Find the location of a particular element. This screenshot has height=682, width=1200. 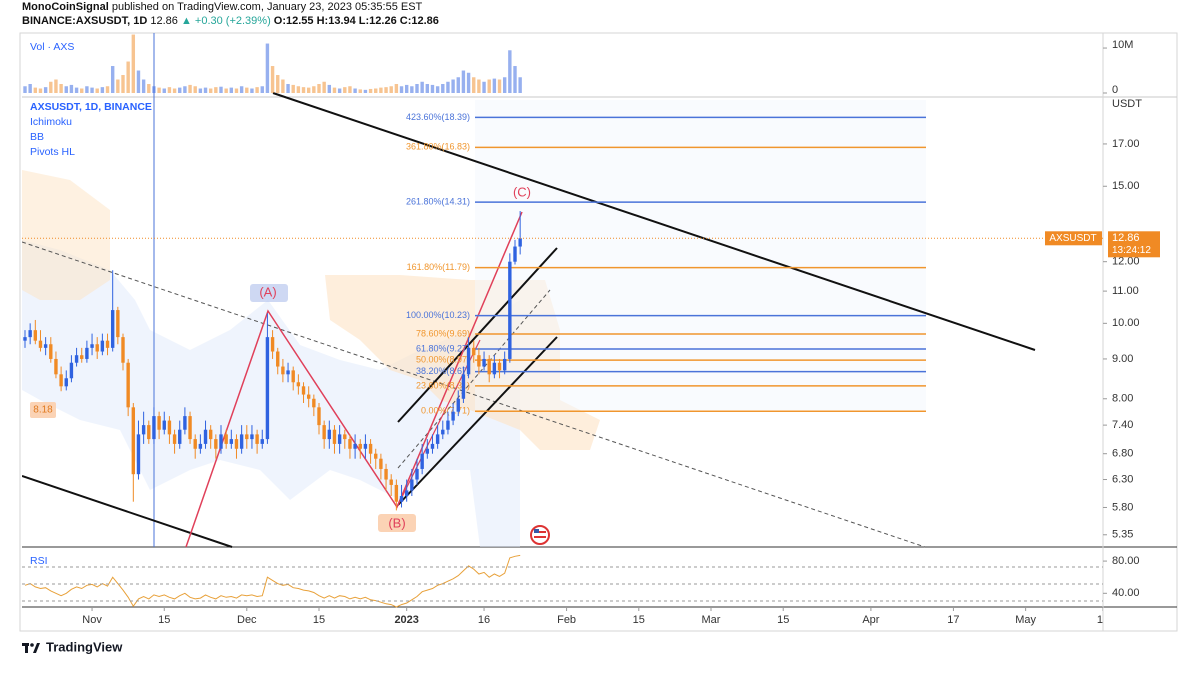

y-tick-label: 6.30 is located at coordinates (1122, 479).